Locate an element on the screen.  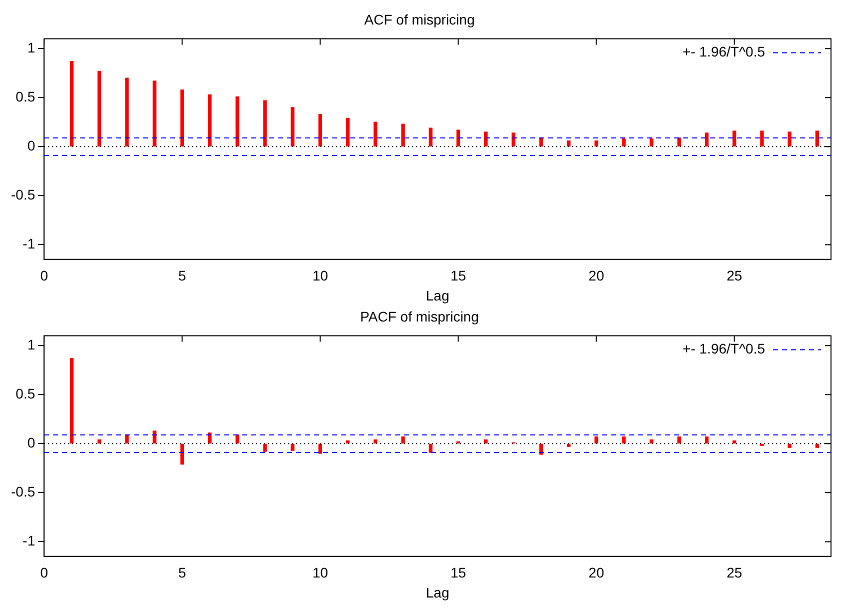
chart-title: PACF of mispricing is located at coordinates (419, 316).